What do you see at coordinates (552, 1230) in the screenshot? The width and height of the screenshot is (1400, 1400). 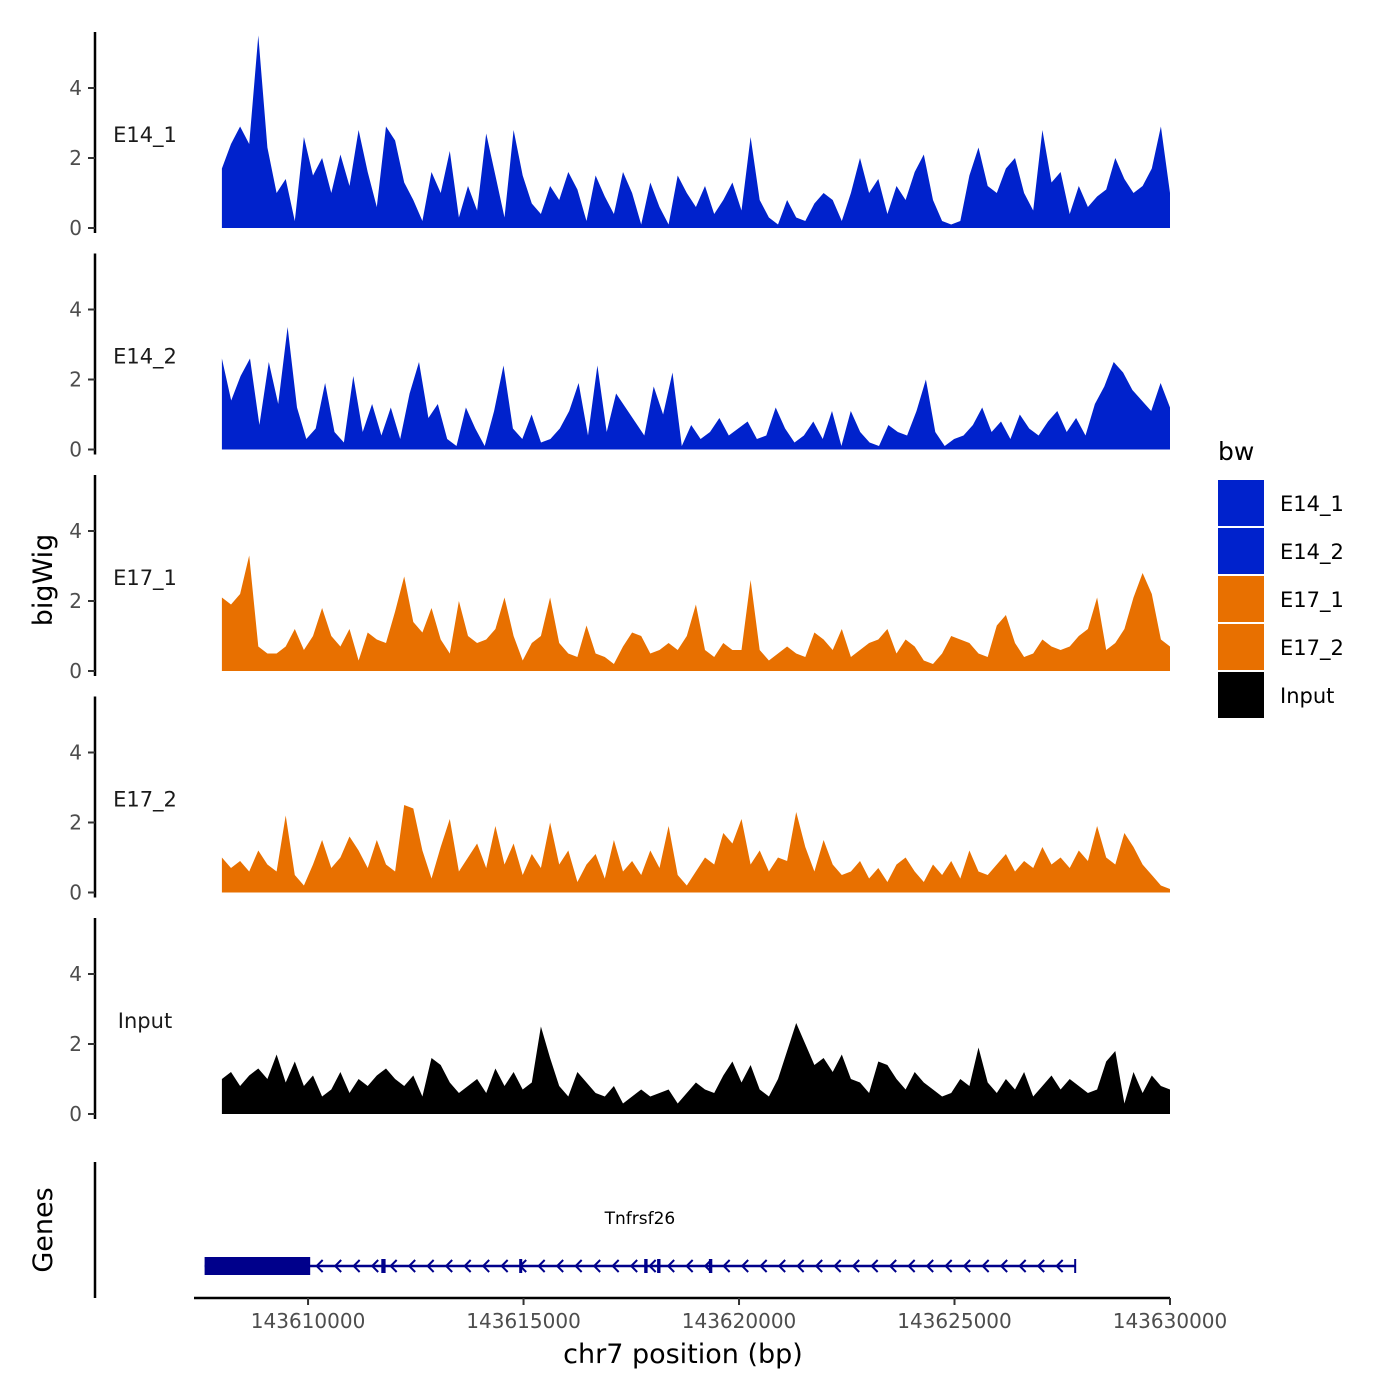 I see `genes-panel: Genes Tnfrsf26` at bounding box center [552, 1230].